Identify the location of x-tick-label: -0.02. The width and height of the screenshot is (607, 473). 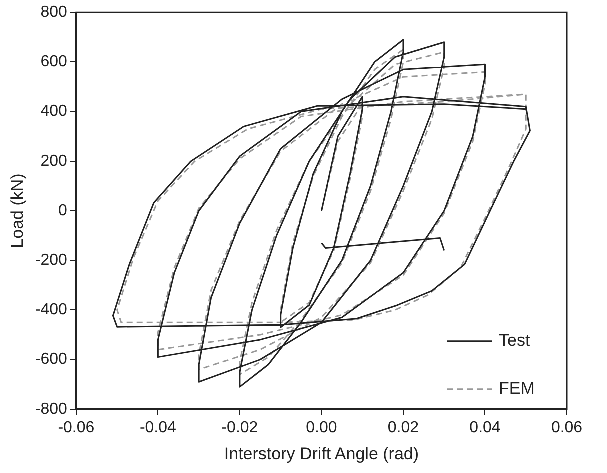
(240, 427).